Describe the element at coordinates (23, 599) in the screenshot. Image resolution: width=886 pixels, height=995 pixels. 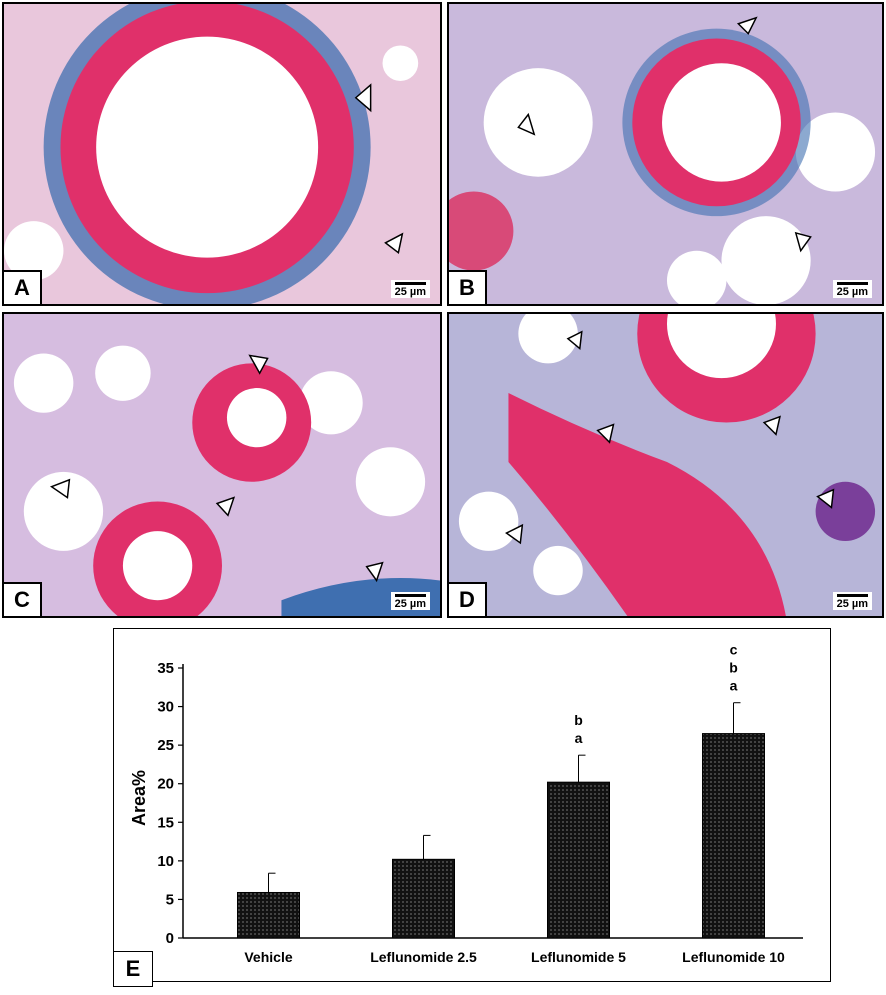
I see `panel-label-c: C` at that location.